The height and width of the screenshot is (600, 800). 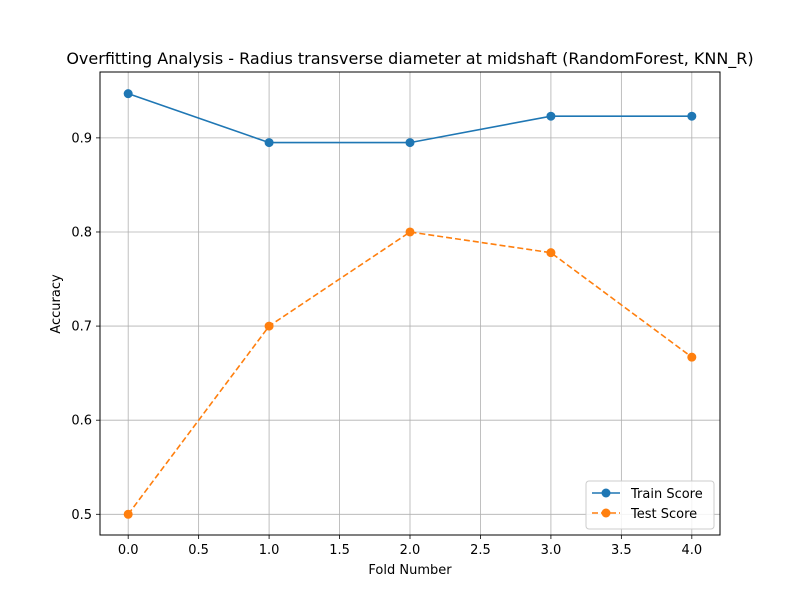 What do you see at coordinates (410, 570) in the screenshot?
I see `x-axis-label: Fold Number` at bounding box center [410, 570].